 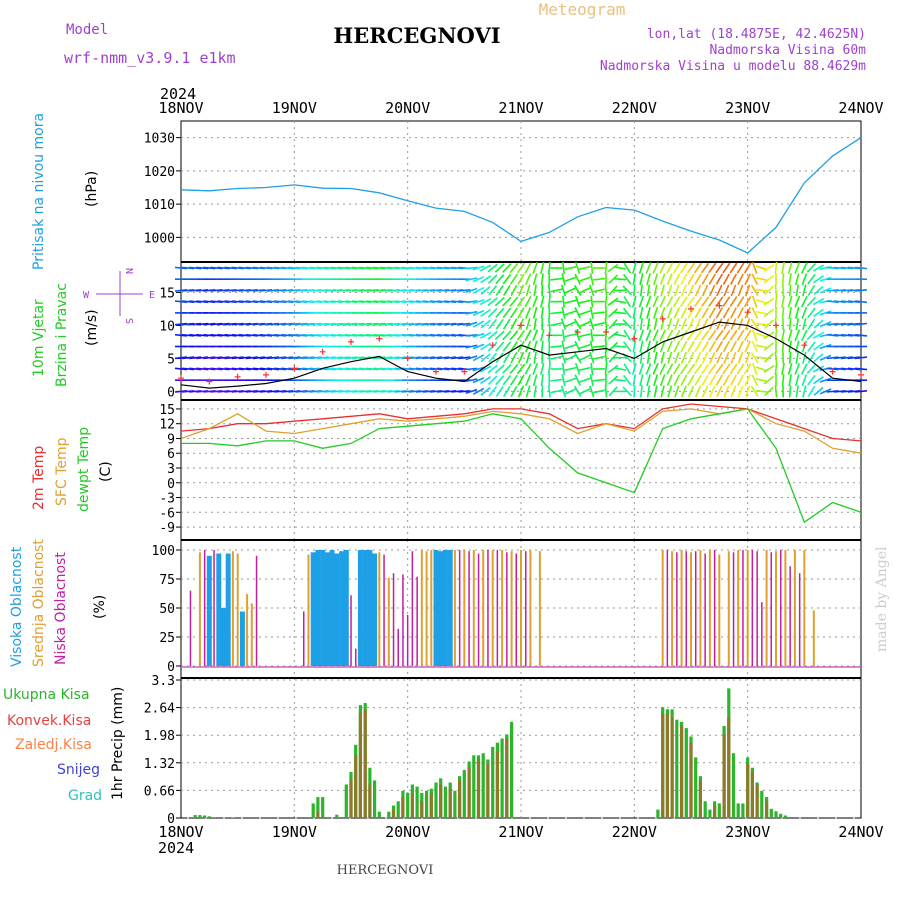 I want to click on compass-s-label: S, so click(x=128, y=321).